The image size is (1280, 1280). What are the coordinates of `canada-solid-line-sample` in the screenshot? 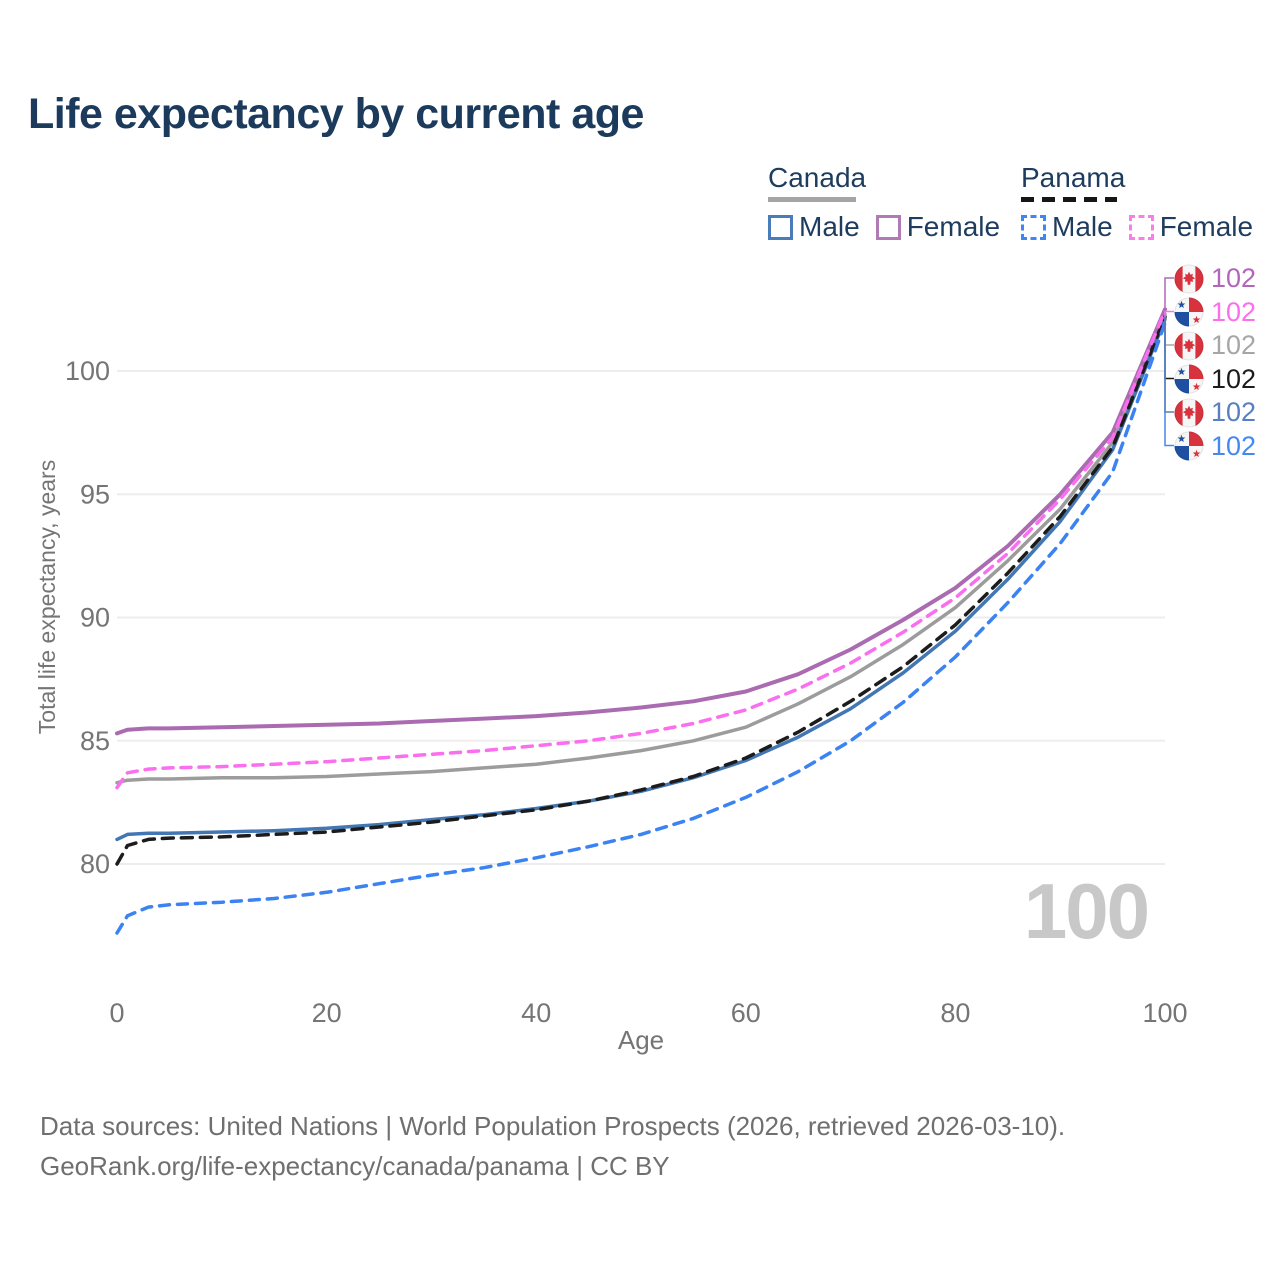 It's located at (812, 199).